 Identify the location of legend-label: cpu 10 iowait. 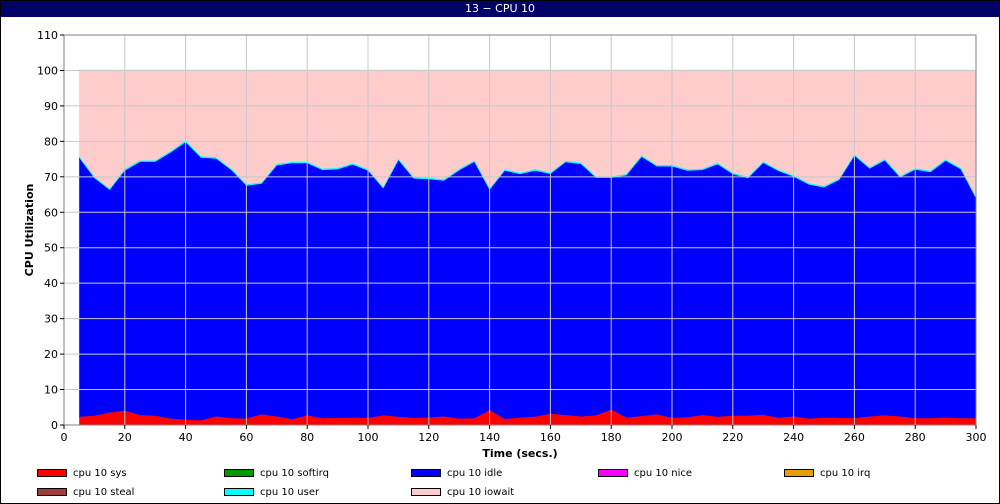
(481, 492).